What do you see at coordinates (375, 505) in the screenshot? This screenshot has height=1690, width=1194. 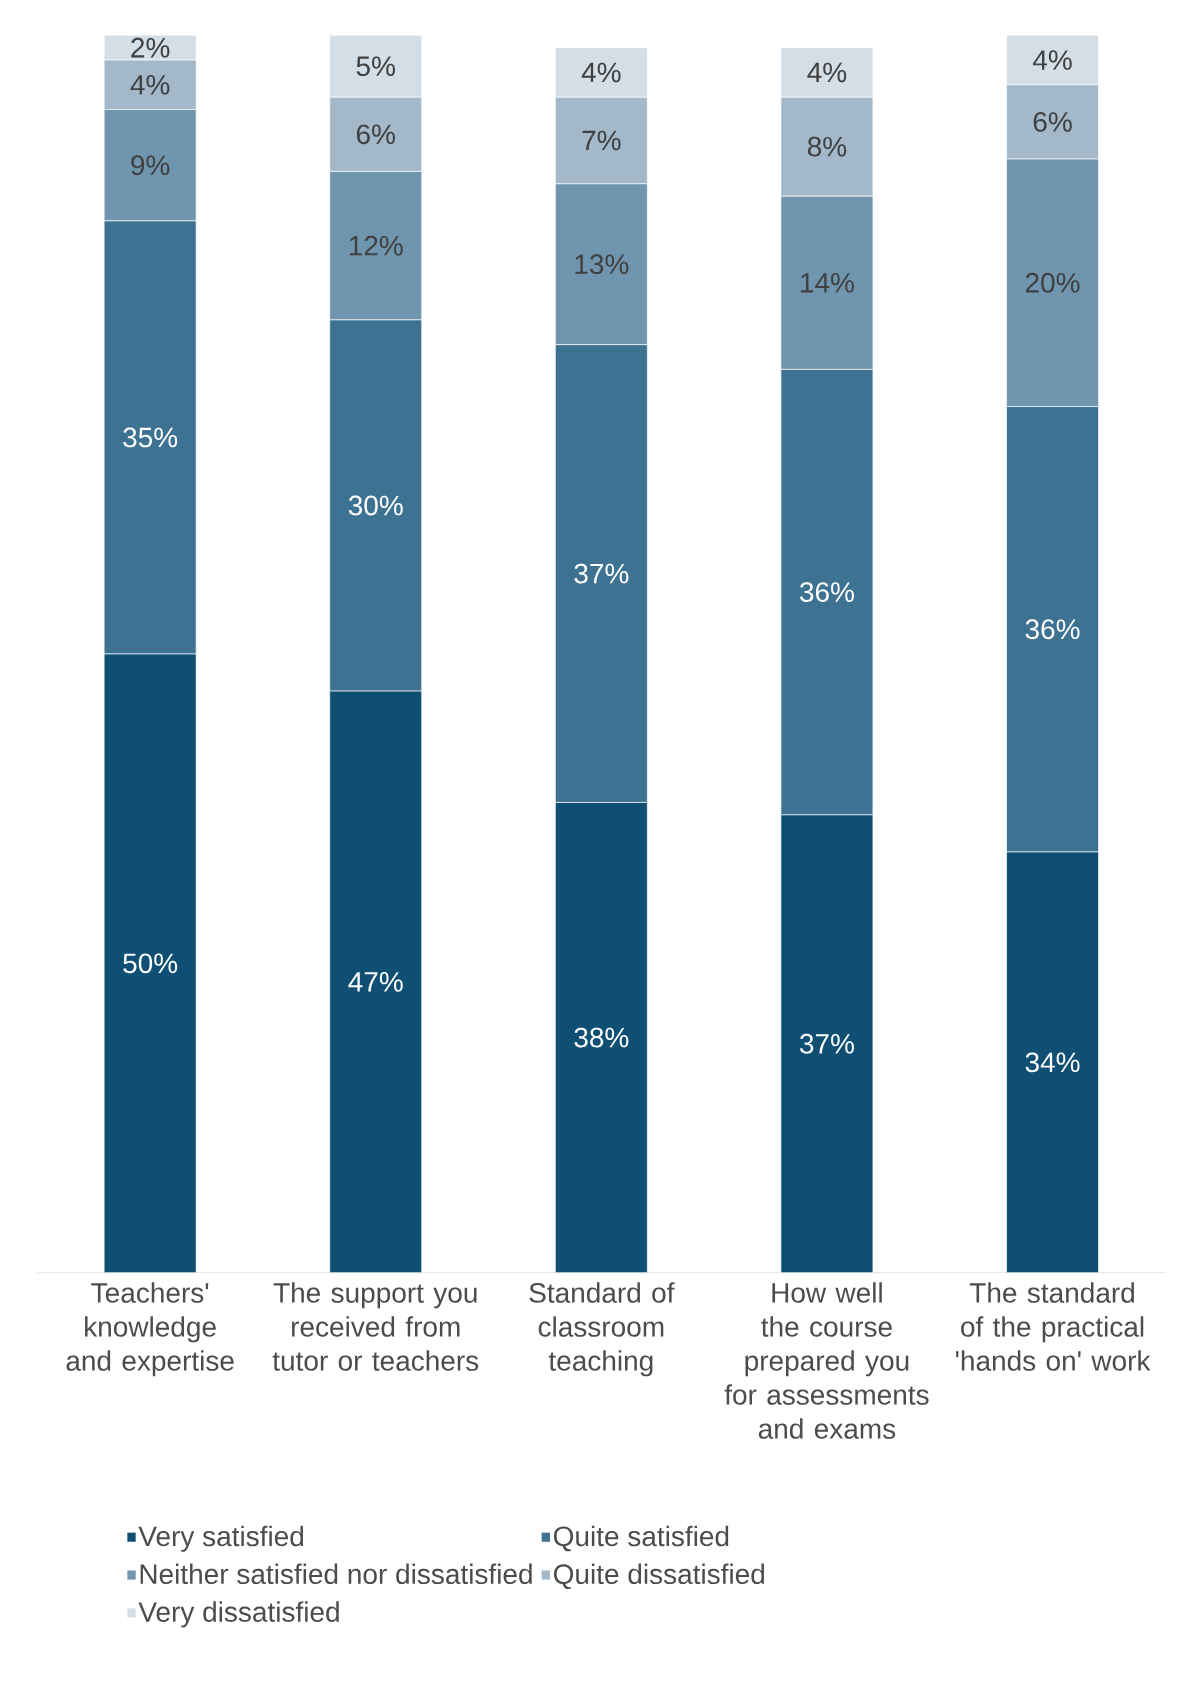 I see `data-label: 30%` at bounding box center [375, 505].